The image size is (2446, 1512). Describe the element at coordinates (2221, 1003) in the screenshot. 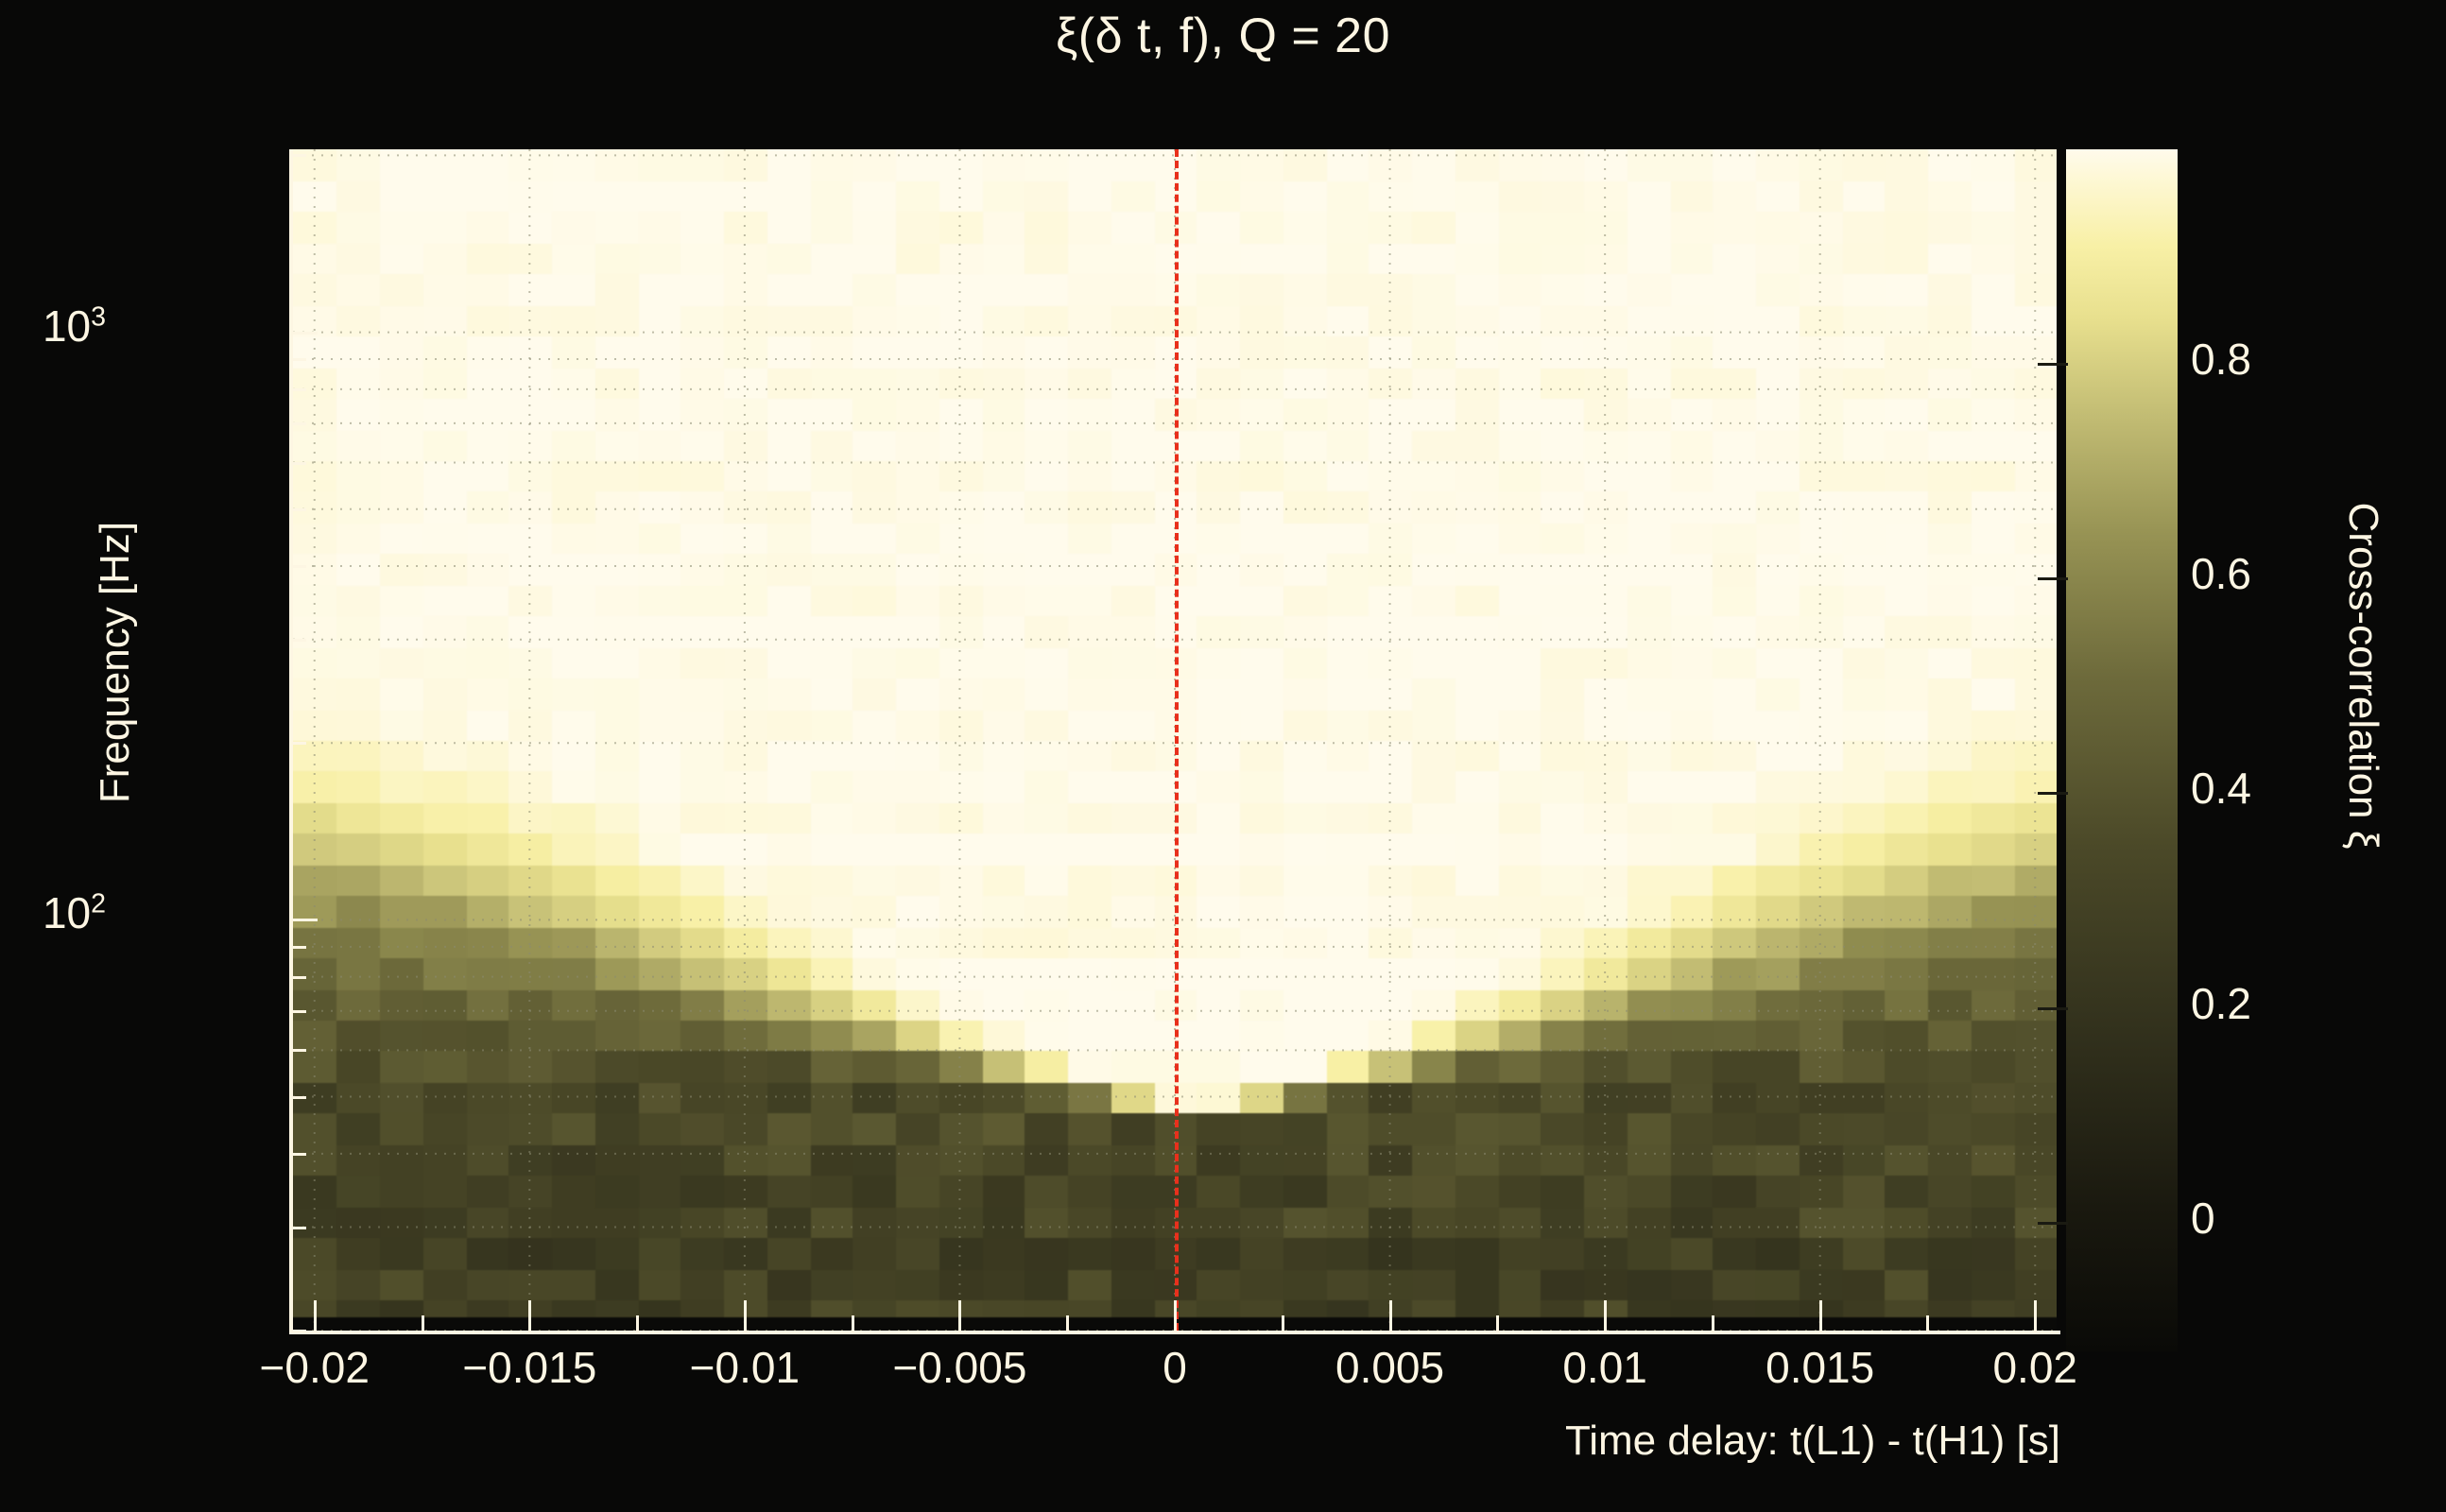

I see `colorbar-tick-label: 0.2` at that location.